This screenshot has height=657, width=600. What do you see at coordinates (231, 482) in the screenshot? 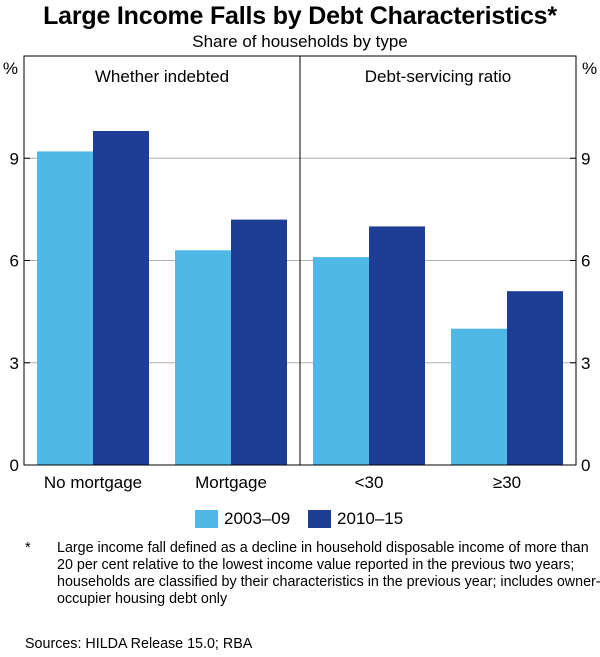
I see `category-label-0-1: Mortgage` at bounding box center [231, 482].